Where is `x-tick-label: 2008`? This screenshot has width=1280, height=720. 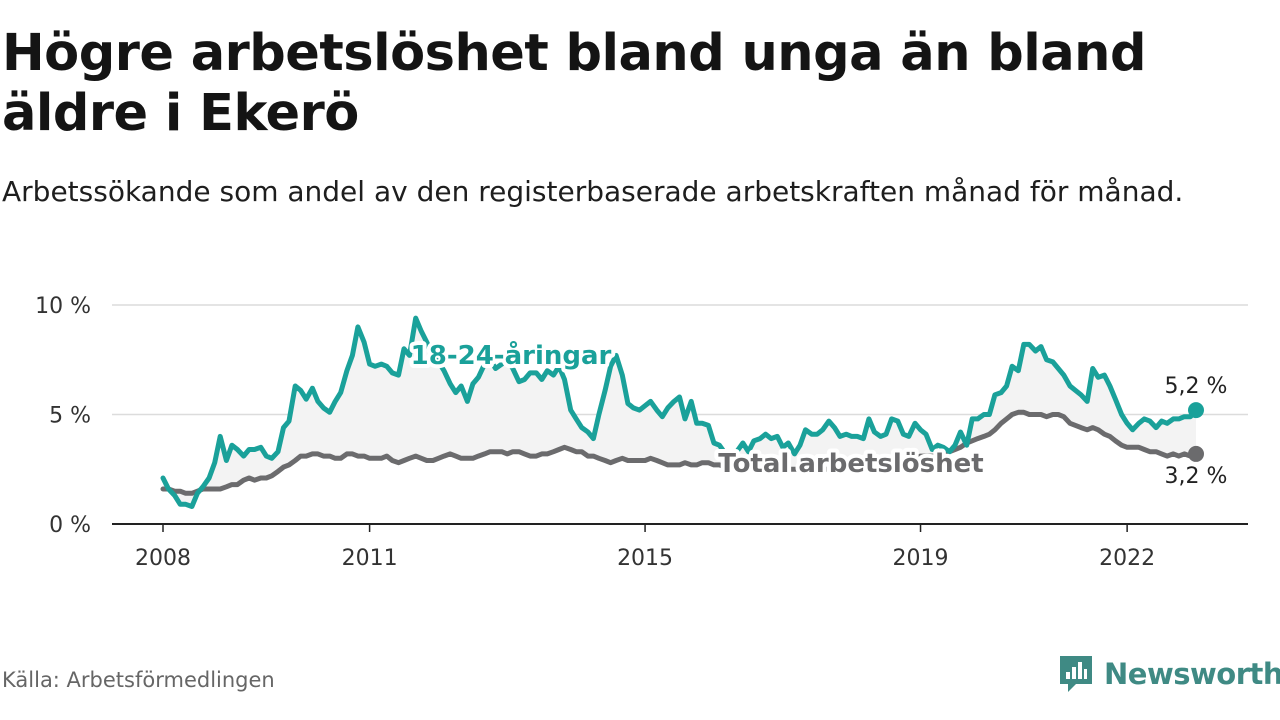
x-tick-label: 2008 is located at coordinates (163, 558).